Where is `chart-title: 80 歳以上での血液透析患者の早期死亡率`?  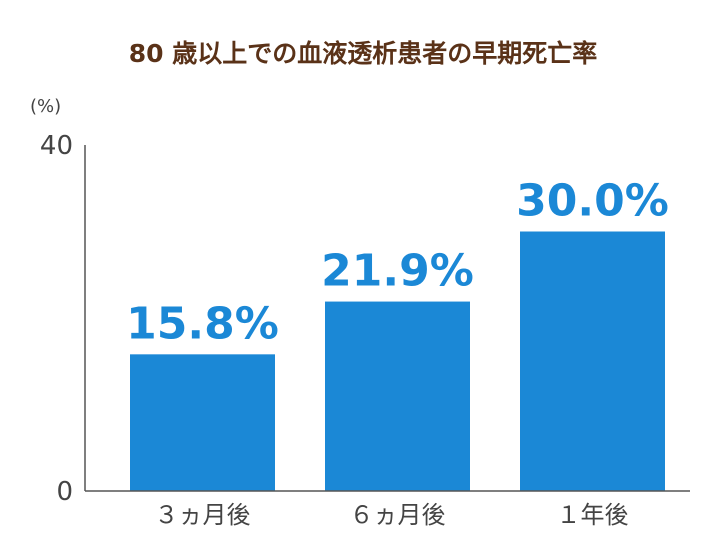 chart-title: 80 歳以上での血液透析患者の早期死亡率 is located at coordinates (363, 53).